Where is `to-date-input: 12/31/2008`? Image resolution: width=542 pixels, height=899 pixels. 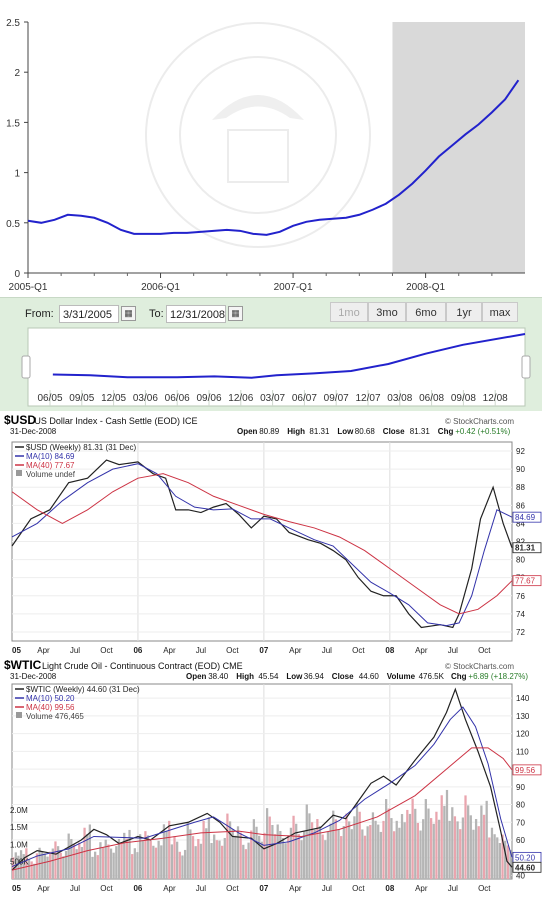
to-date-input: 12/31/2008 is located at coordinates (196, 314).